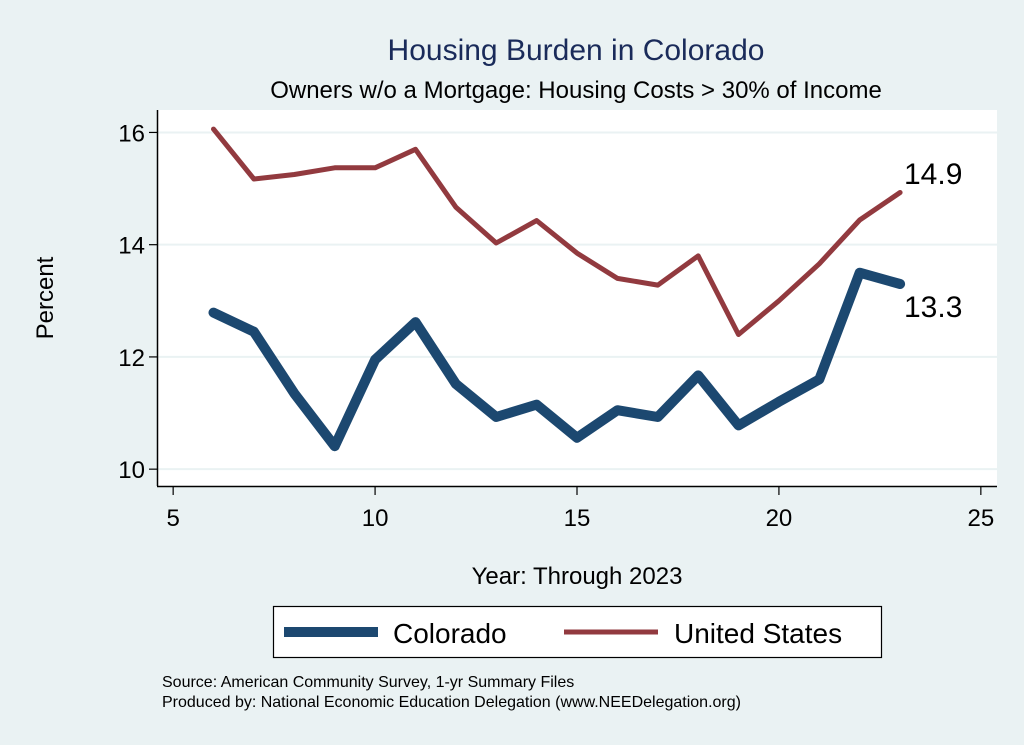  I want to click on x-tick-label-15: 15, so click(577, 518).